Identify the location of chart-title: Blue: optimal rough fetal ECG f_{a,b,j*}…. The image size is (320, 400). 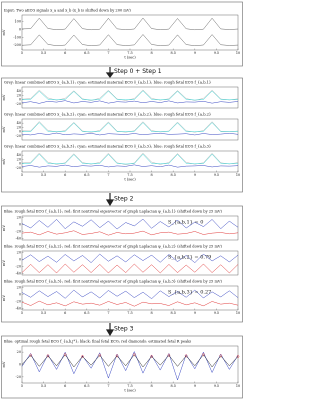
(97, 342).